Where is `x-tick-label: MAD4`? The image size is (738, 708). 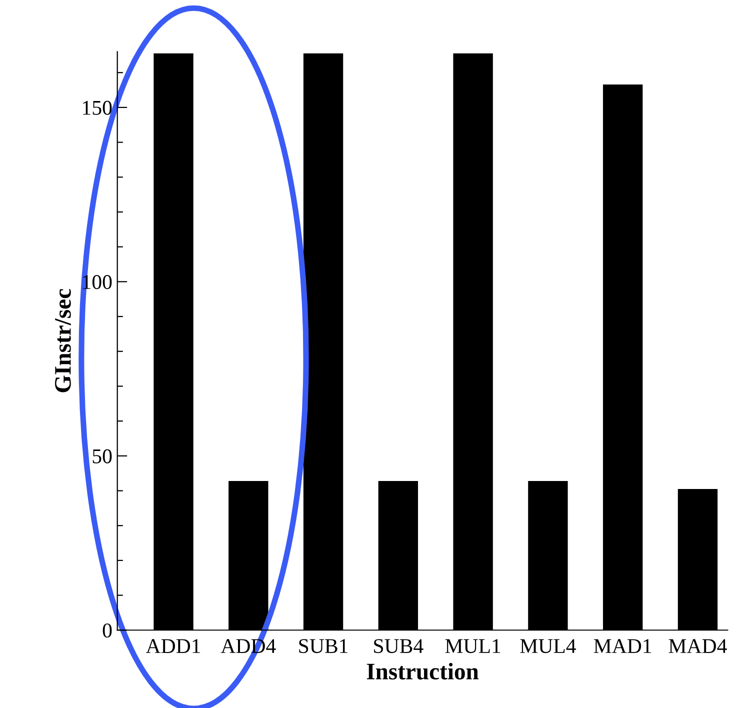
x-tick-label: MAD4 is located at coordinates (697, 646).